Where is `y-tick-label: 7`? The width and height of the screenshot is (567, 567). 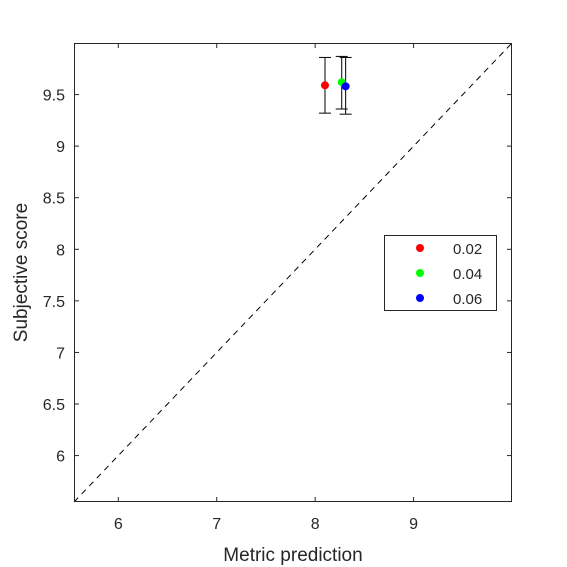 y-tick-label: 7 is located at coordinates (60, 353).